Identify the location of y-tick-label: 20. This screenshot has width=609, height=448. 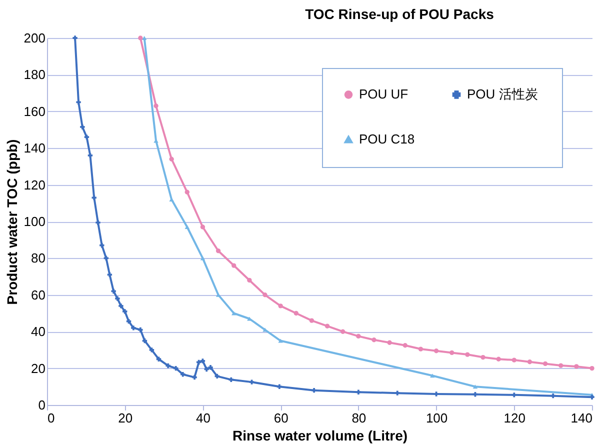
(38, 368).